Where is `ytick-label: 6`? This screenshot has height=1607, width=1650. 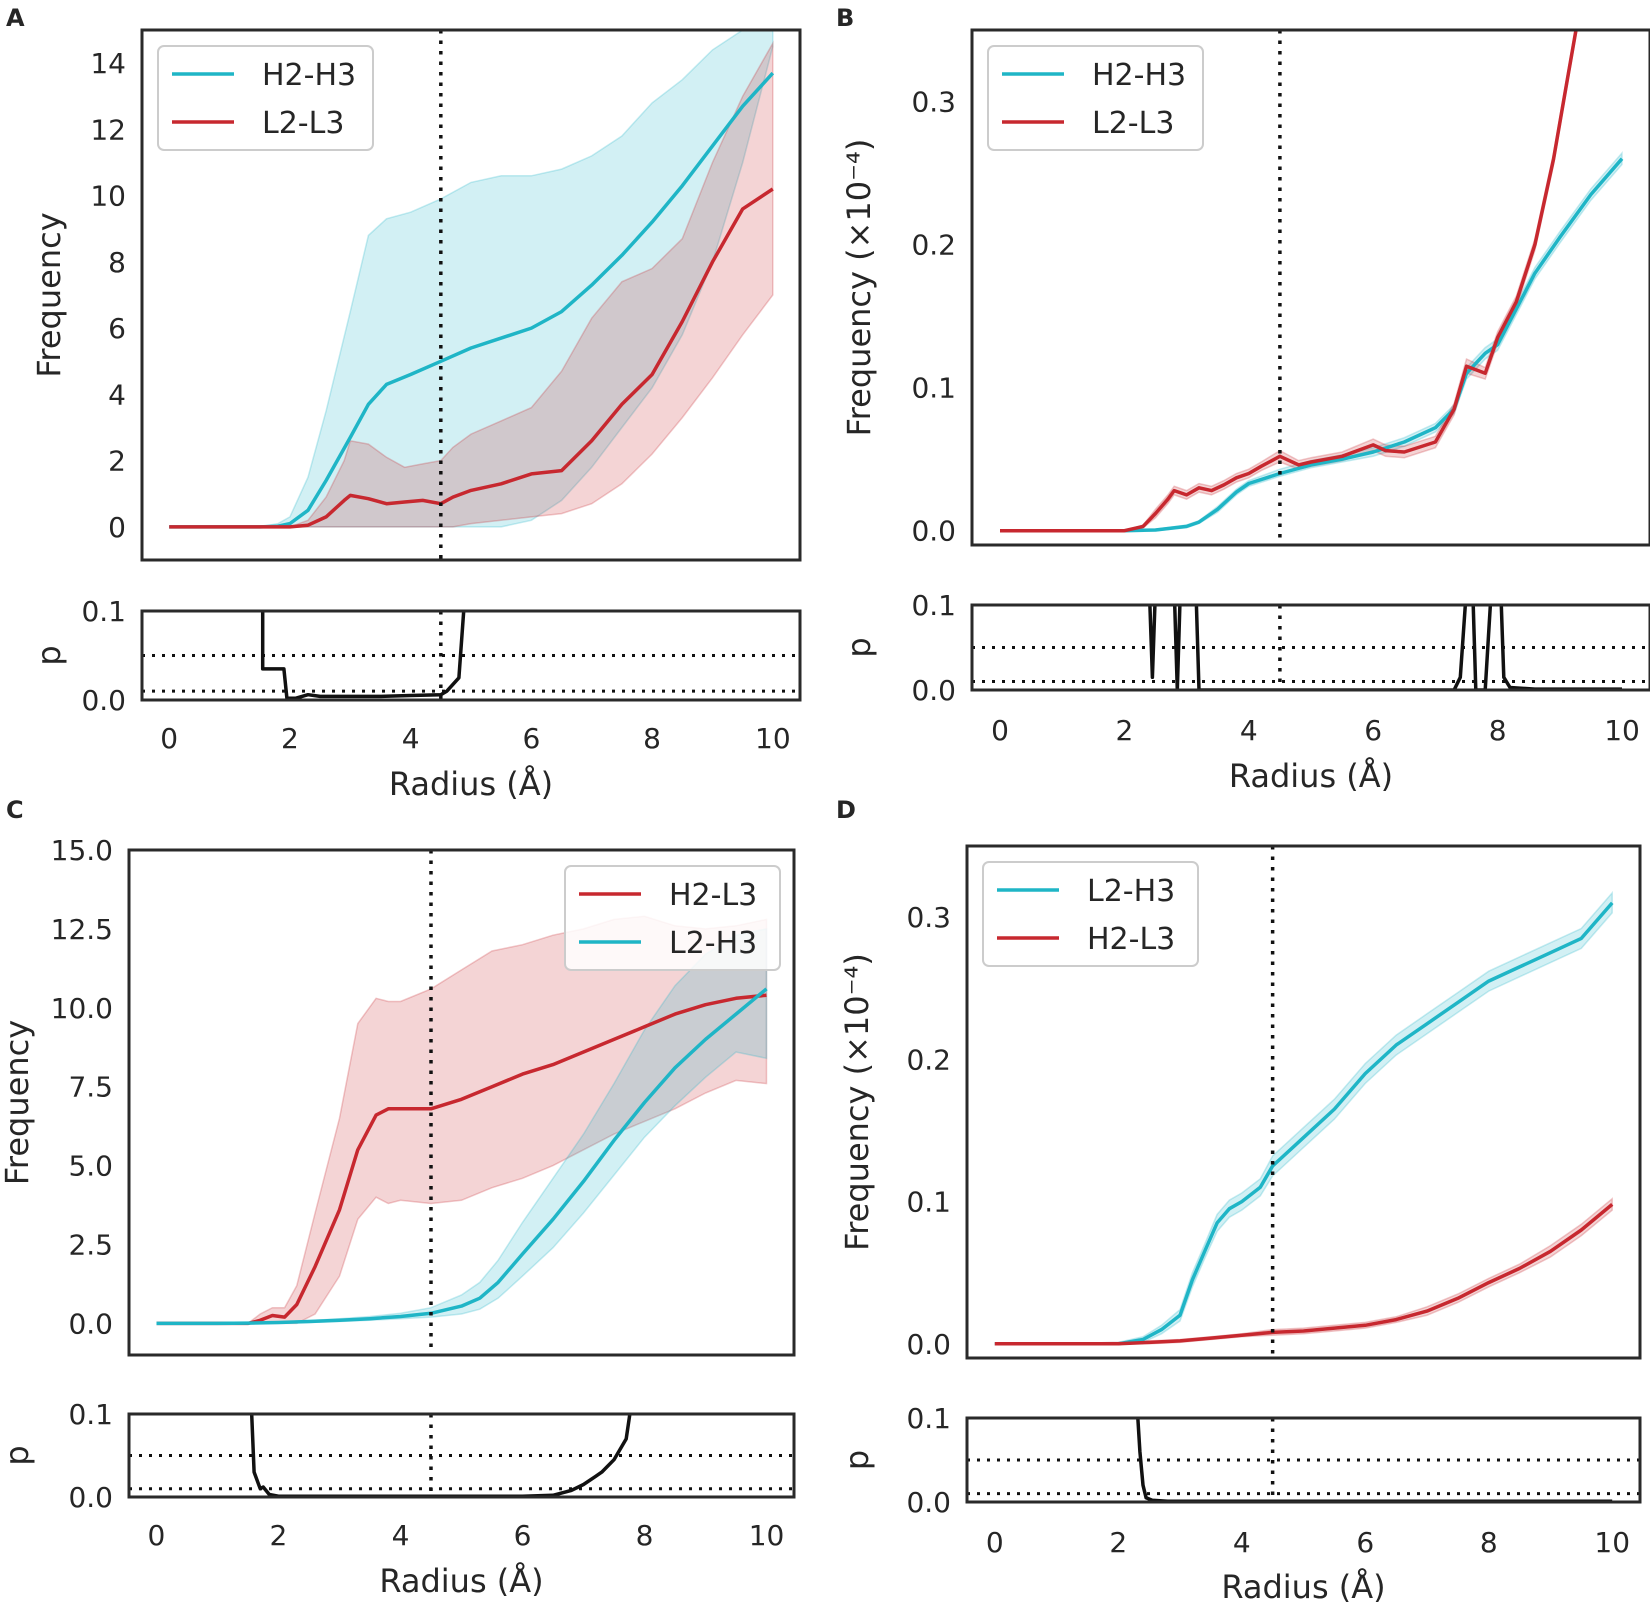
ytick-label: 6 is located at coordinates (117, 328).